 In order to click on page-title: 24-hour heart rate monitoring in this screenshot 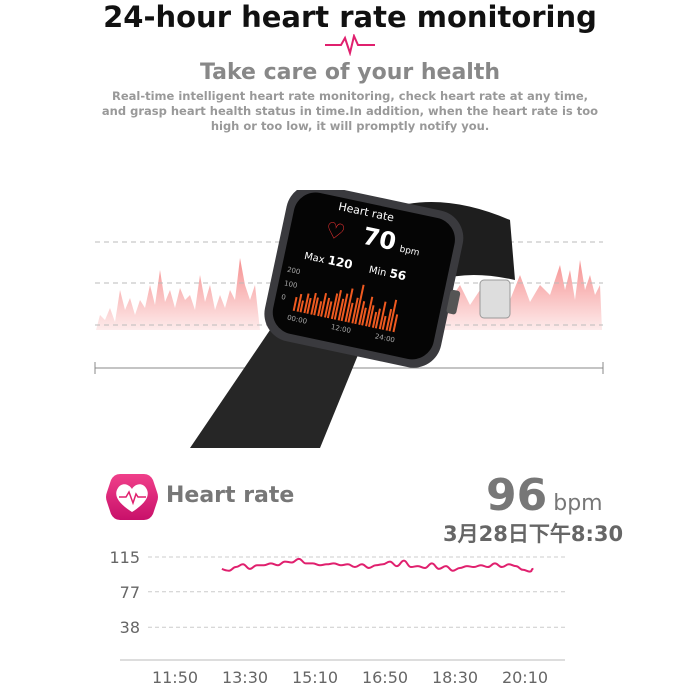, I will do `click(350, 17)`.